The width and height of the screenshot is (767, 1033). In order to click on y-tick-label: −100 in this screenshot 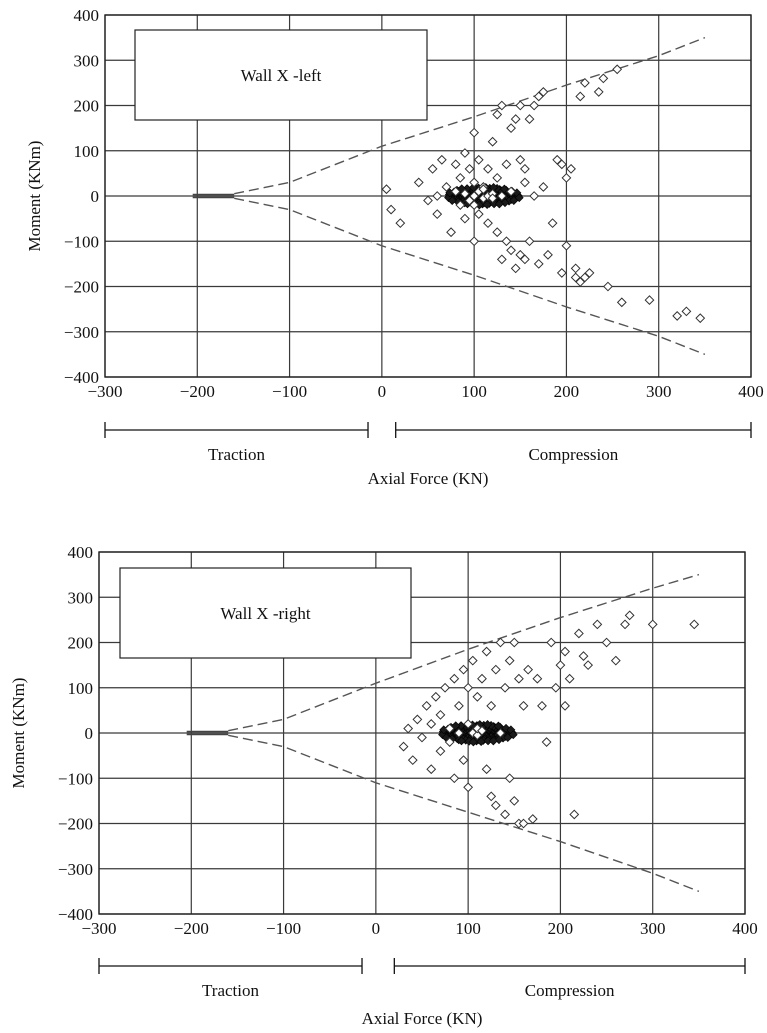, I will do `click(81, 241)`.